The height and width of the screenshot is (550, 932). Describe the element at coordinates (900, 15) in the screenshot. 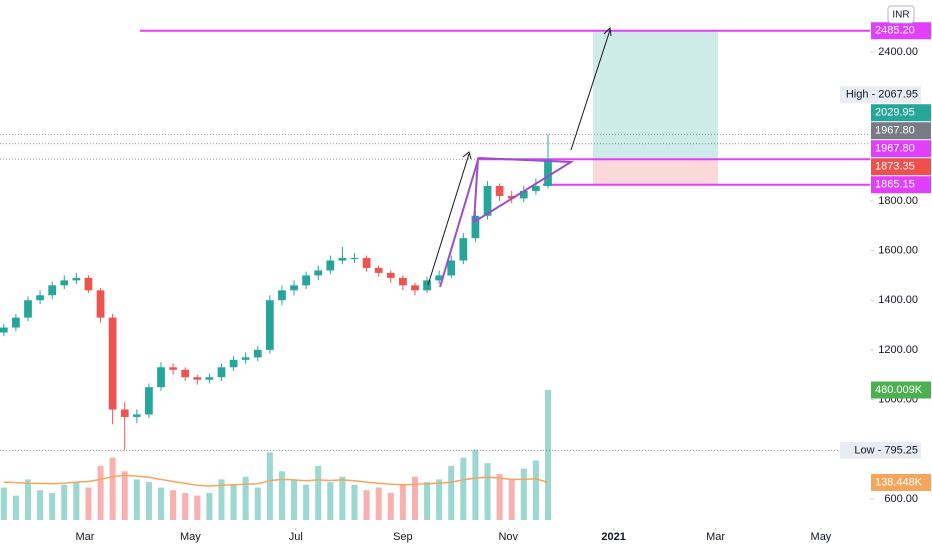

I see `currency-label: INR` at that location.